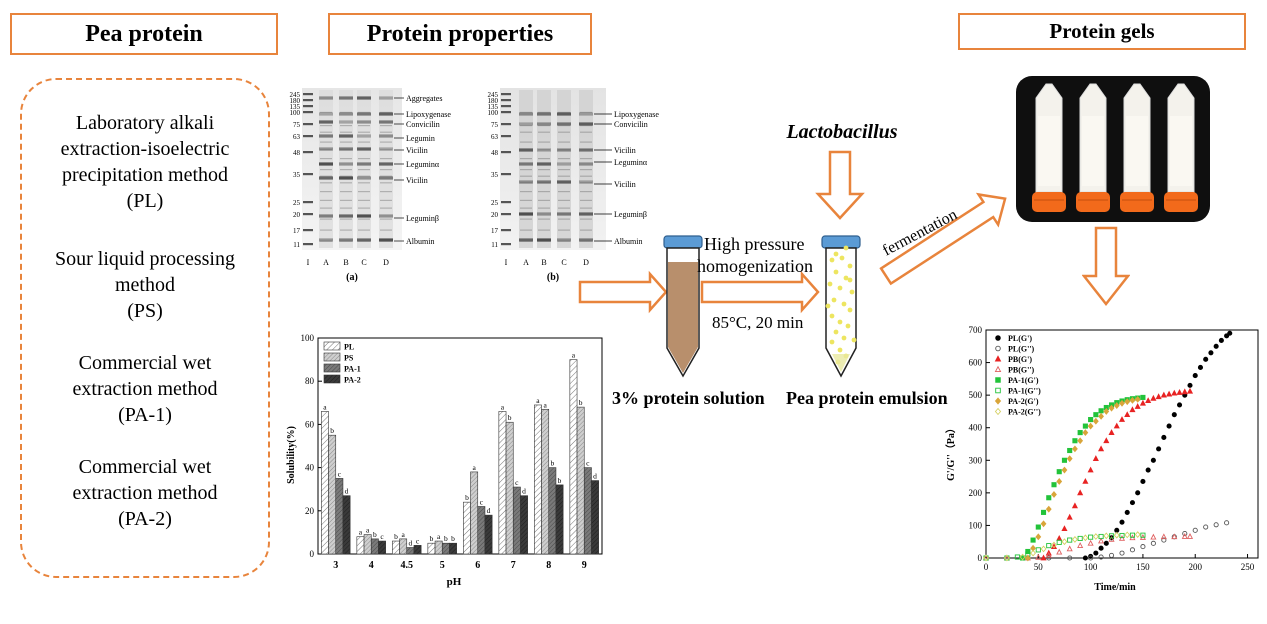  I want to click on x-tick-label: 50, so click(1039, 567).